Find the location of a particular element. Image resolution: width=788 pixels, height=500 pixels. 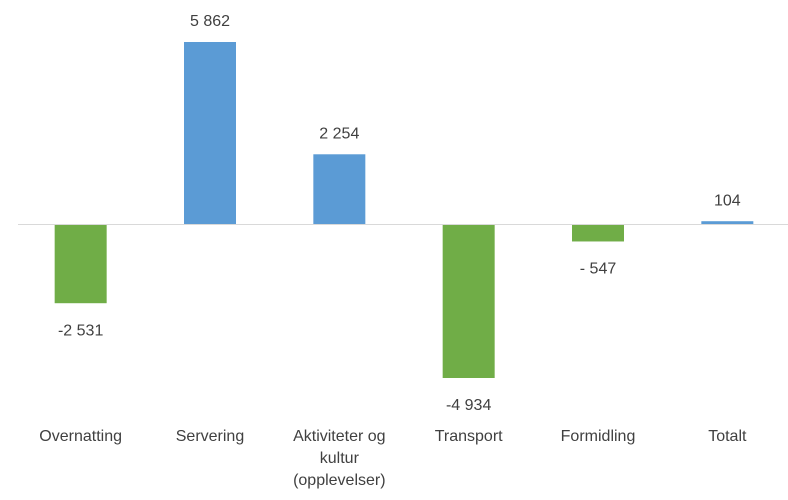

data-label: 2 254 is located at coordinates (339, 134).